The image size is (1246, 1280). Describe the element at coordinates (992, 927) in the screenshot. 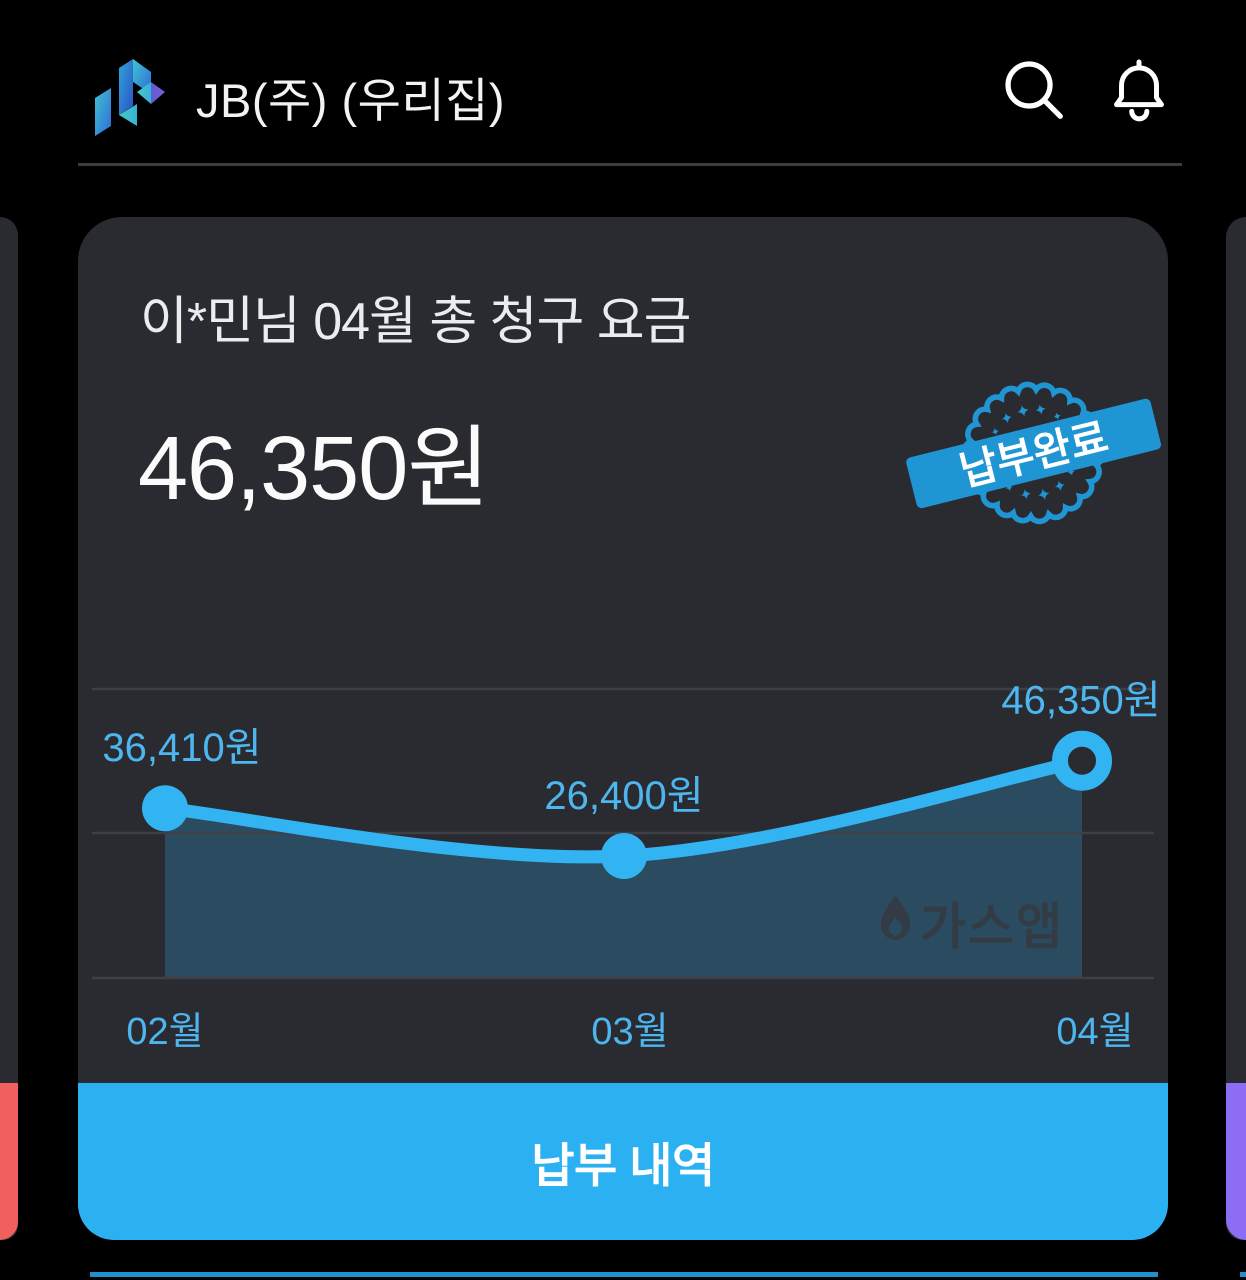

I see `watermark-label: 가스앱` at that location.